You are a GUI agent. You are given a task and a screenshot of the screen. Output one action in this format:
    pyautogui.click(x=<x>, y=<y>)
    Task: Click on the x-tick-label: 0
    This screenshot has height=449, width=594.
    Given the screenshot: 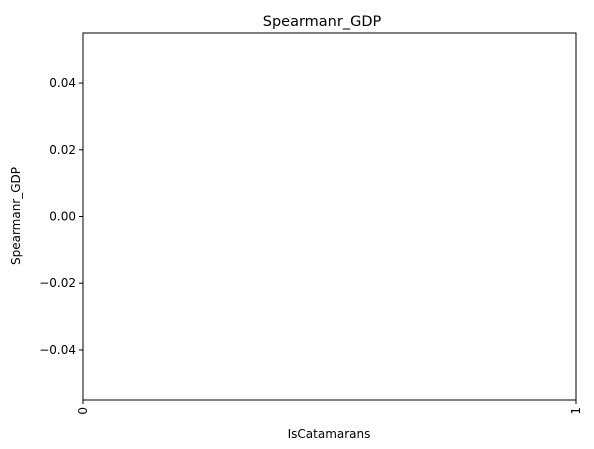 What is the action you would take?
    pyautogui.click(x=83, y=411)
    